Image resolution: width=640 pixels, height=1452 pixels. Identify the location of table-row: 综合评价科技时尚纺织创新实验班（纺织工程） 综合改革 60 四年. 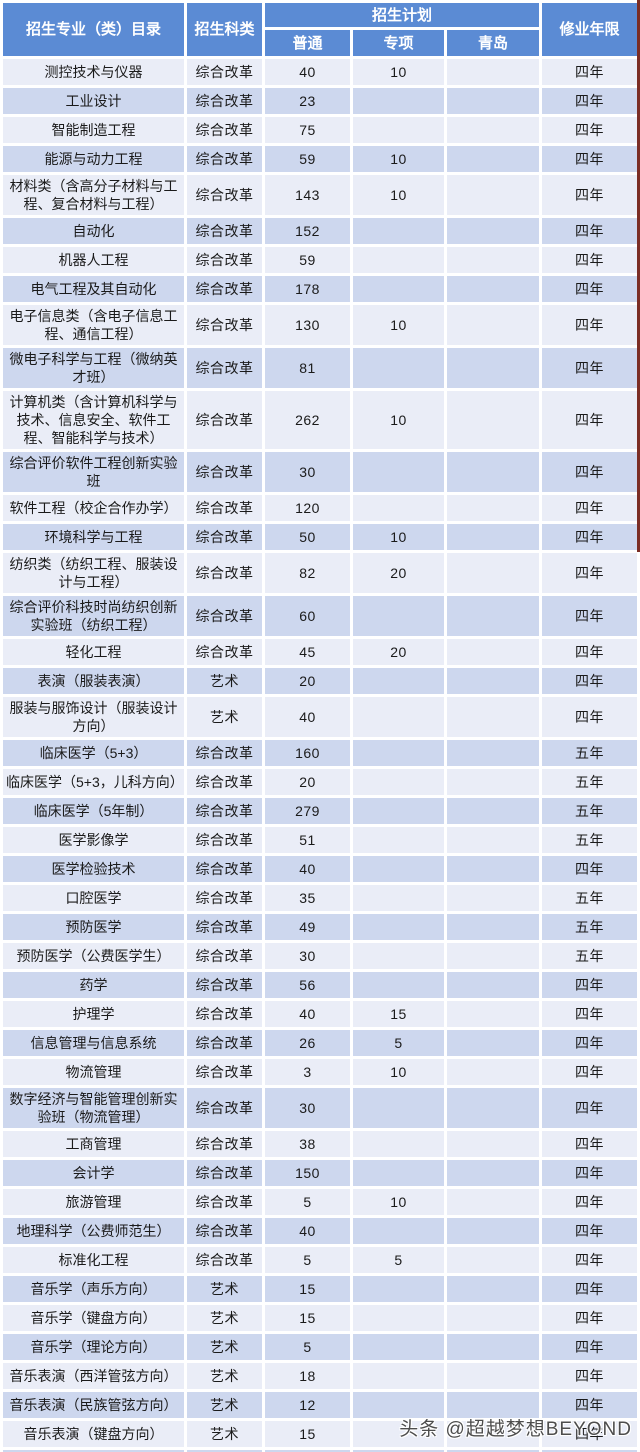
(320, 616).